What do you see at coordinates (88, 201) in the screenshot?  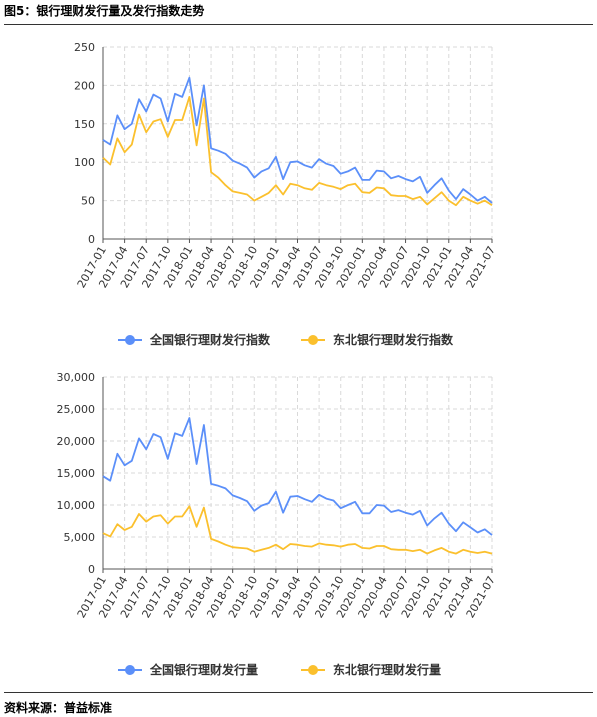 I see `y-tick-label: 50` at bounding box center [88, 201].